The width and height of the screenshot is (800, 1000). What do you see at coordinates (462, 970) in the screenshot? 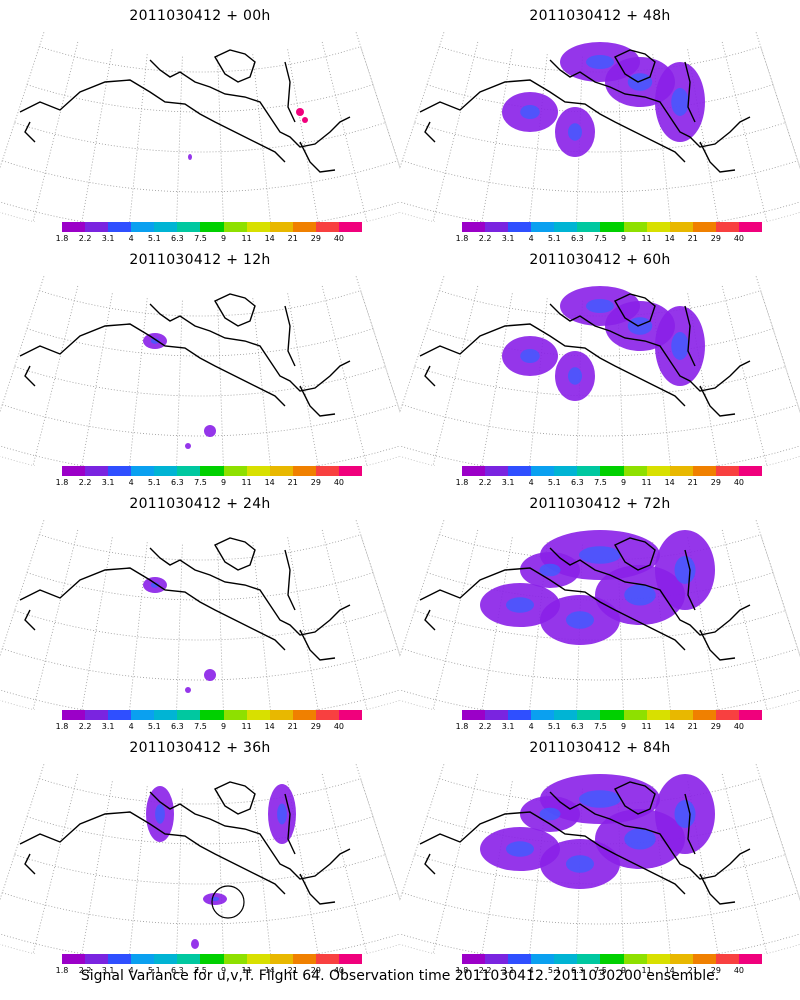
I see `colorbar-tick-label: 1.8` at bounding box center [462, 970].